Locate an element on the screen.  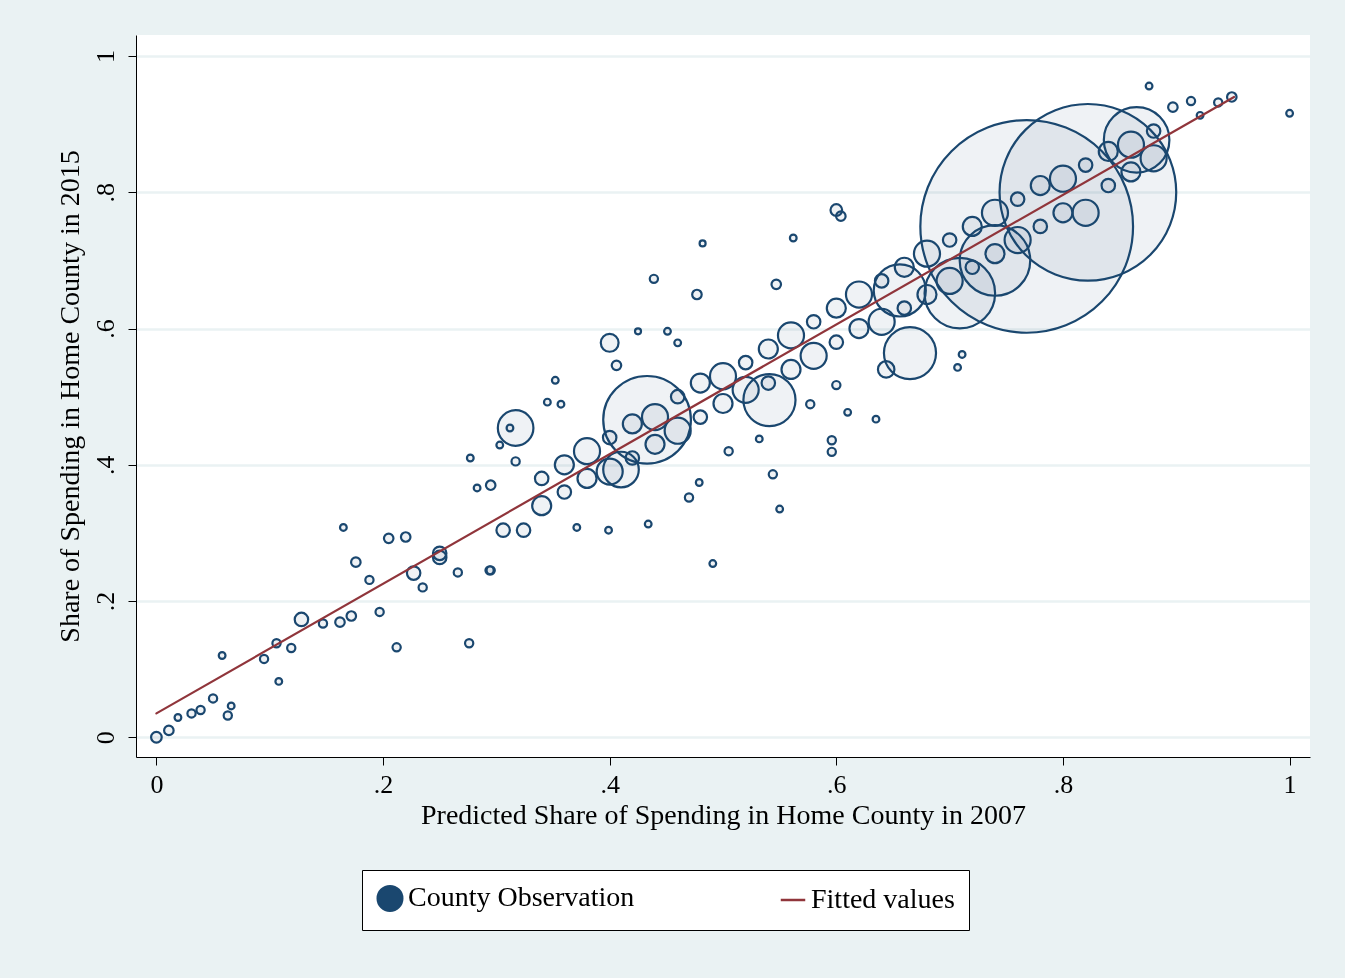
x-tick-label: 1 is located at coordinates (1290, 784).